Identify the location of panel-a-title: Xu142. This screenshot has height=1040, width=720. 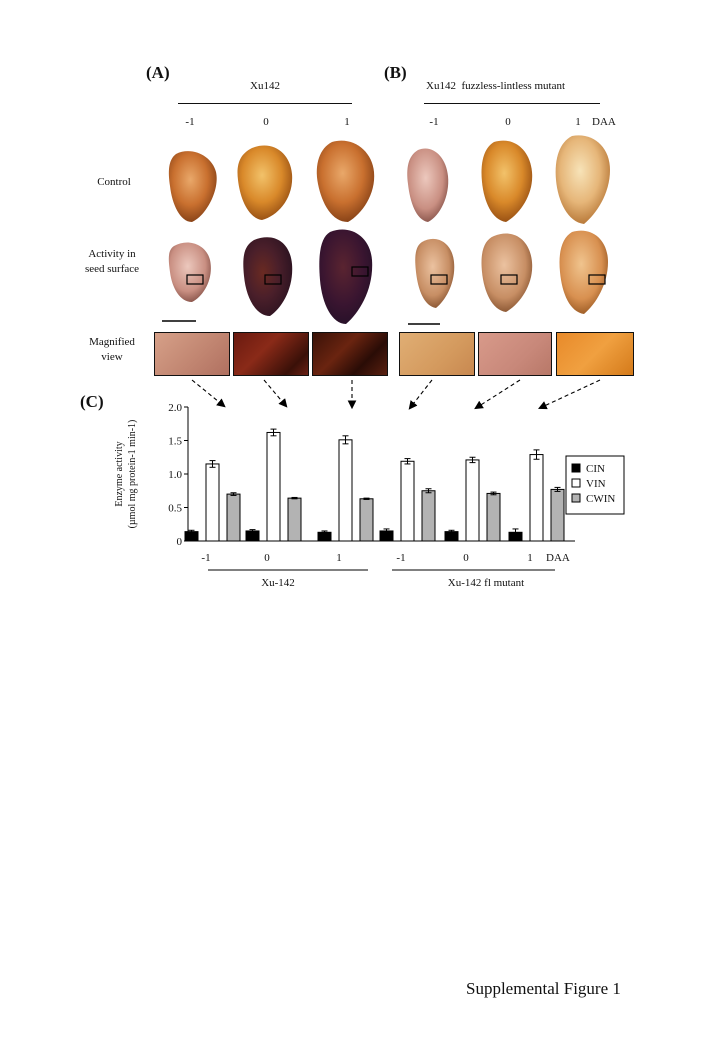
(265, 86).